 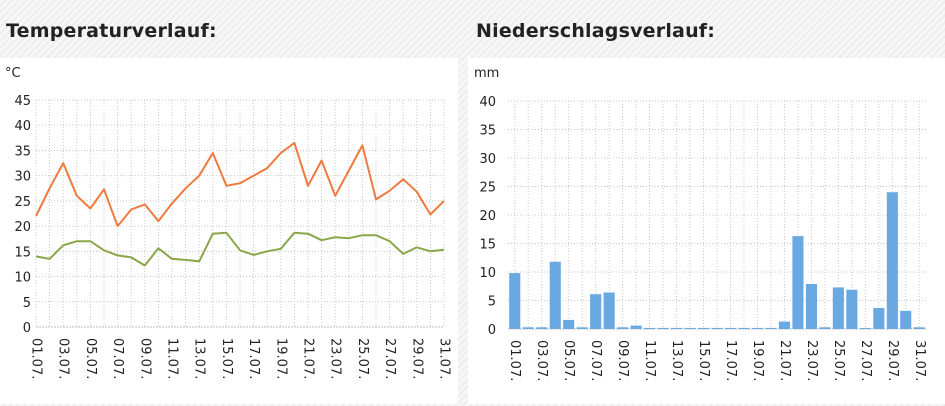 What do you see at coordinates (22, 101) in the screenshot?
I see `y-tick-label: 45` at bounding box center [22, 101].